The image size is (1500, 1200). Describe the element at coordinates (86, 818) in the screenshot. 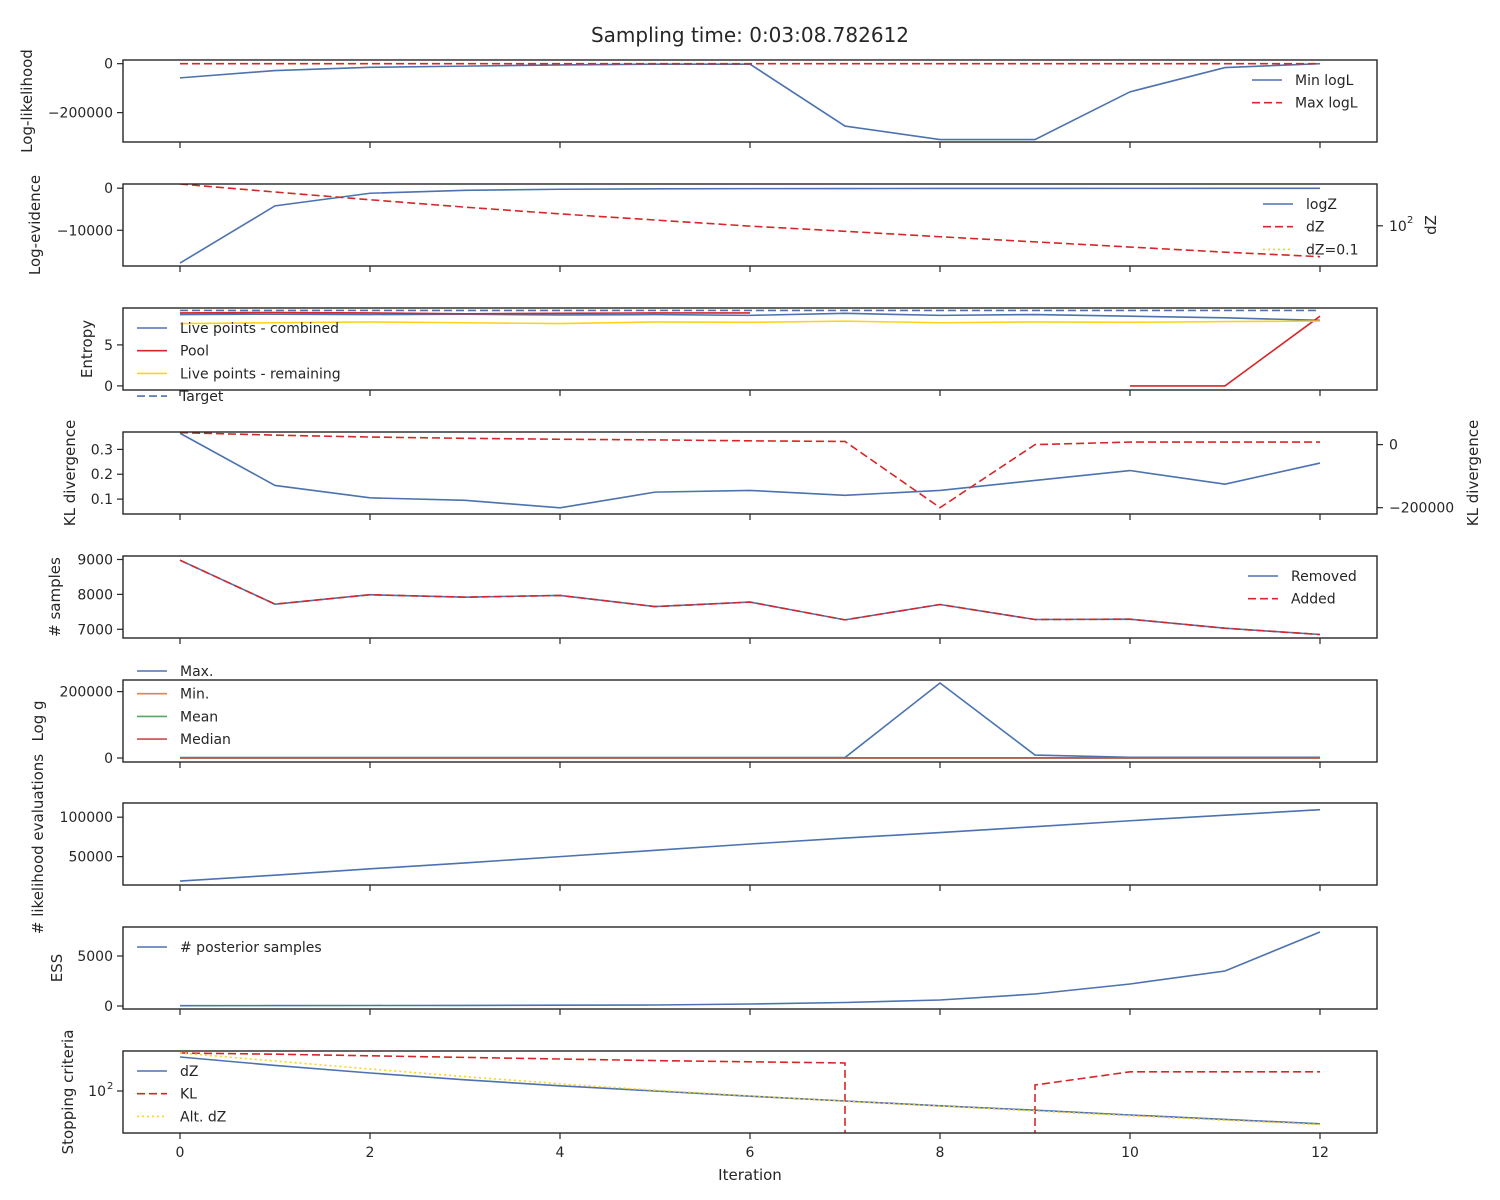

I see `y-tick-label: 100000` at that location.